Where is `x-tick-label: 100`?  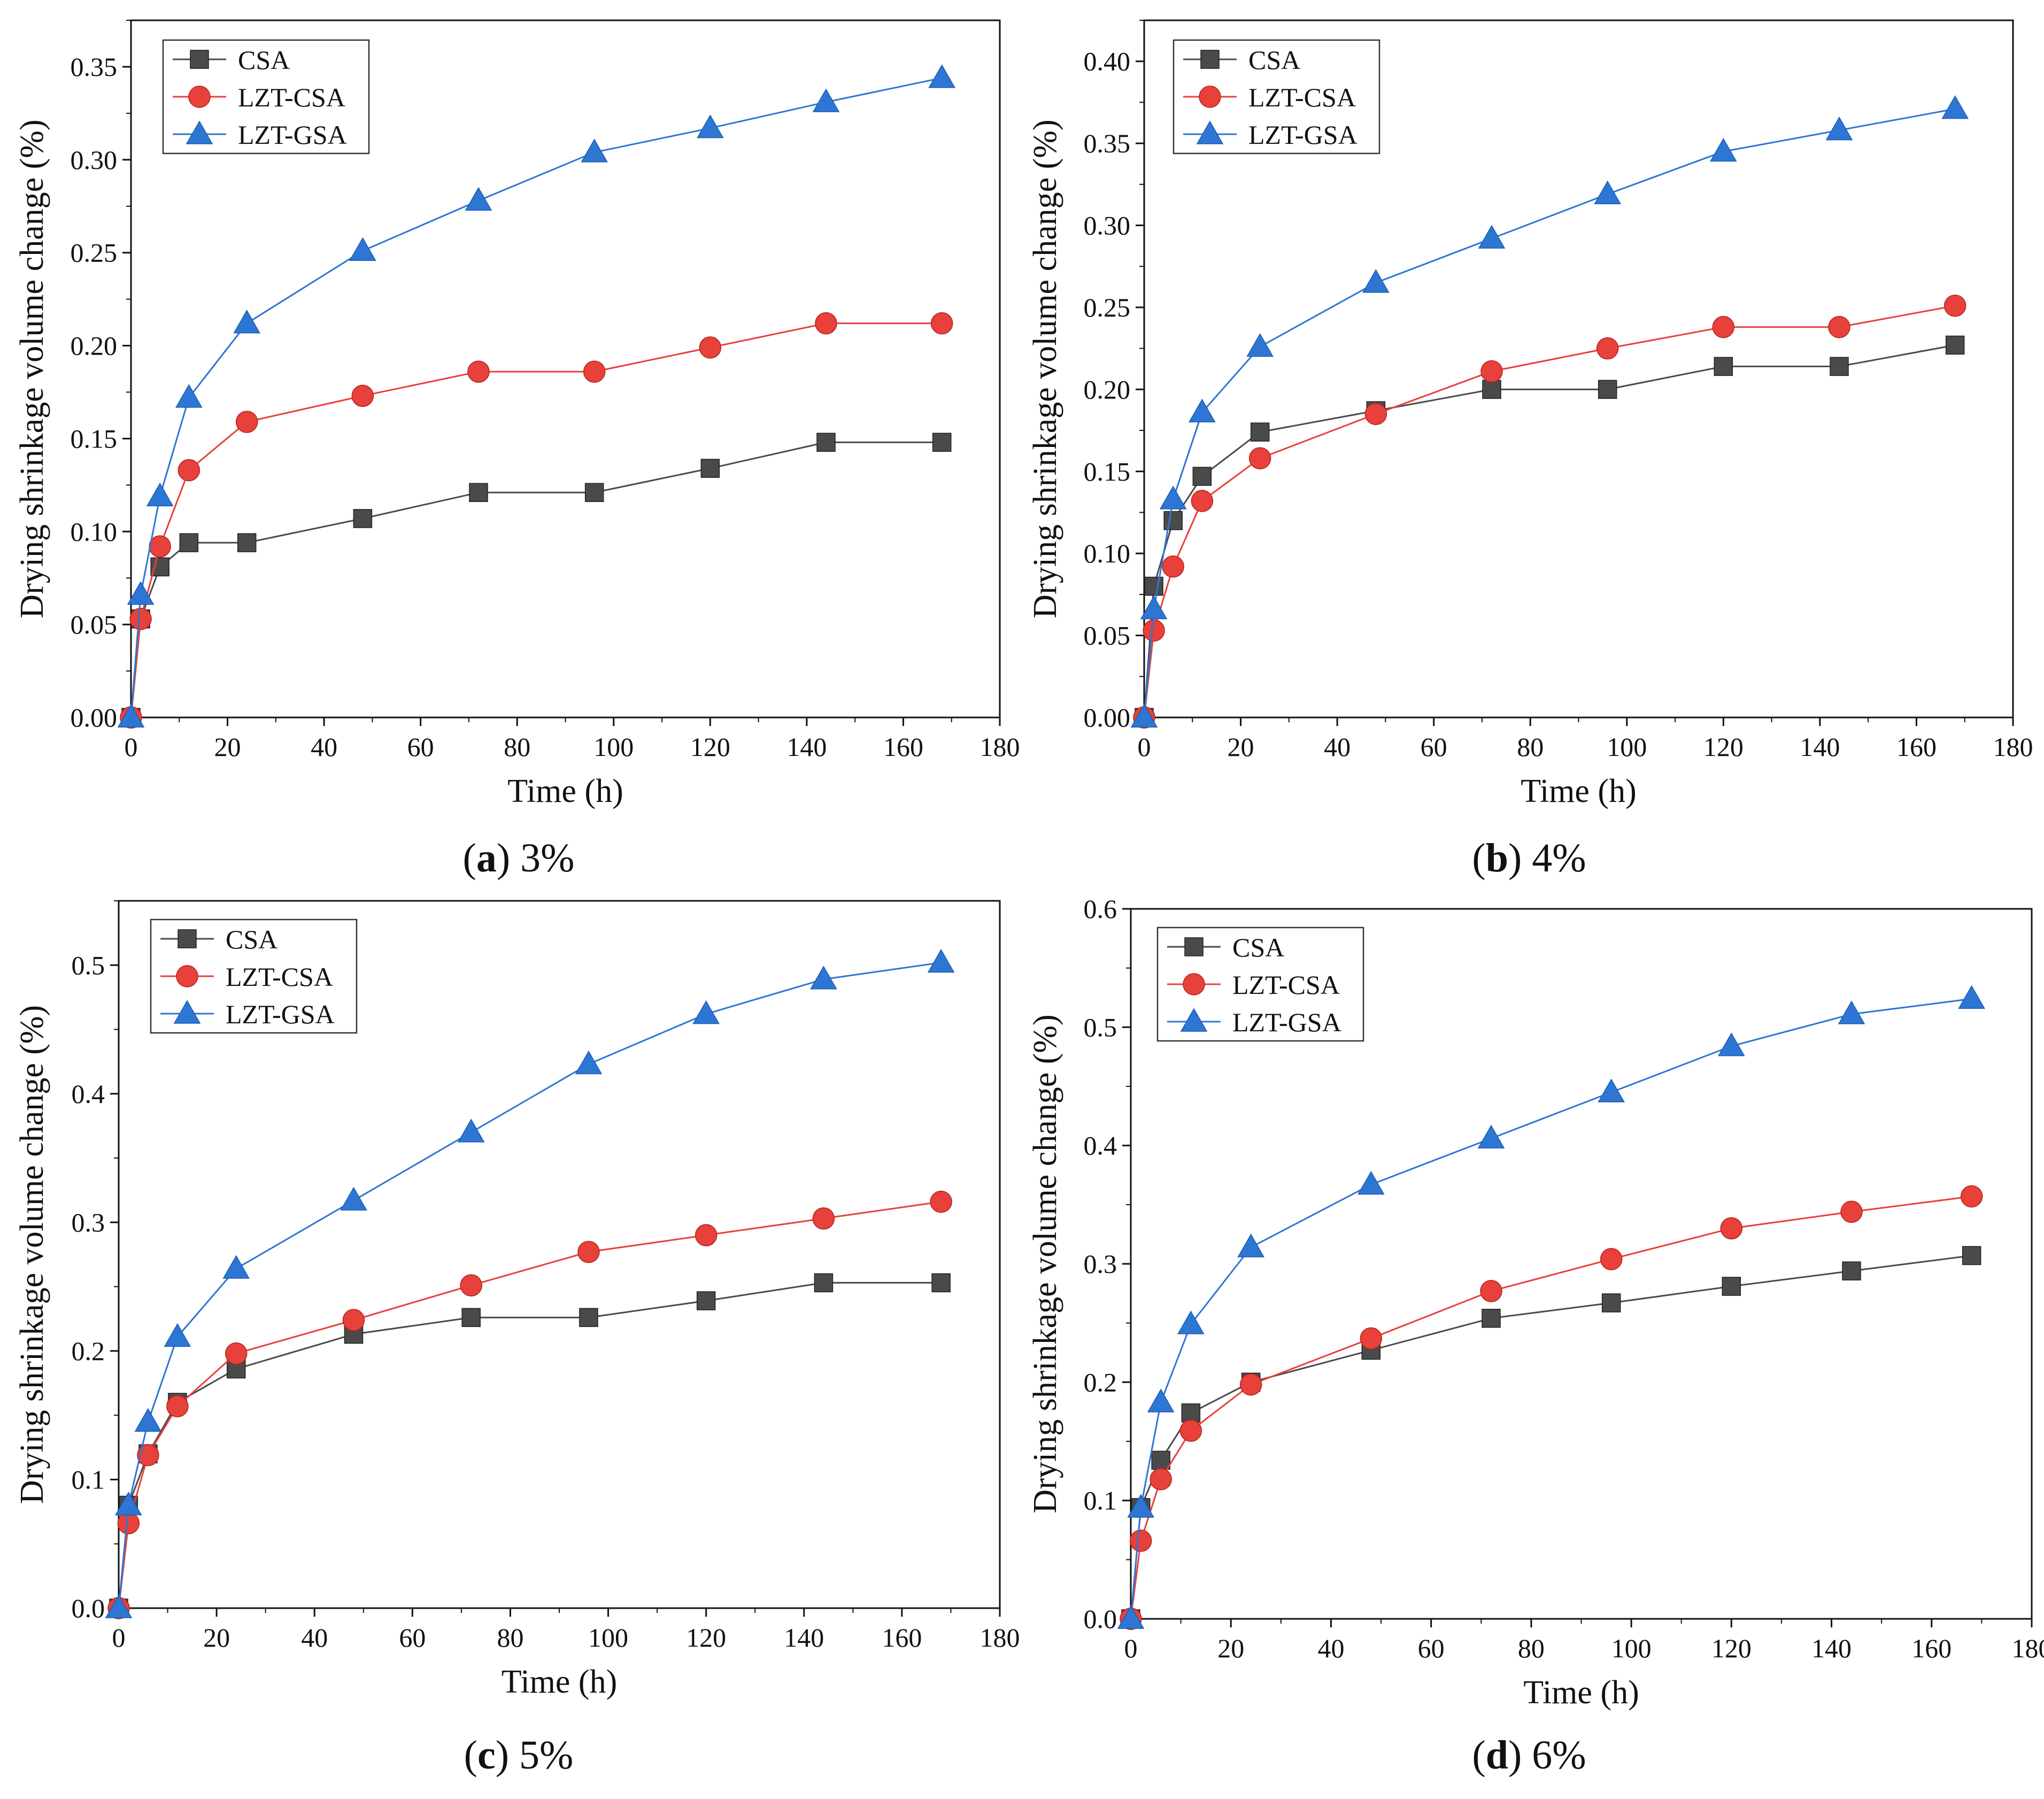
x-tick-label: 100 is located at coordinates (1631, 1648).